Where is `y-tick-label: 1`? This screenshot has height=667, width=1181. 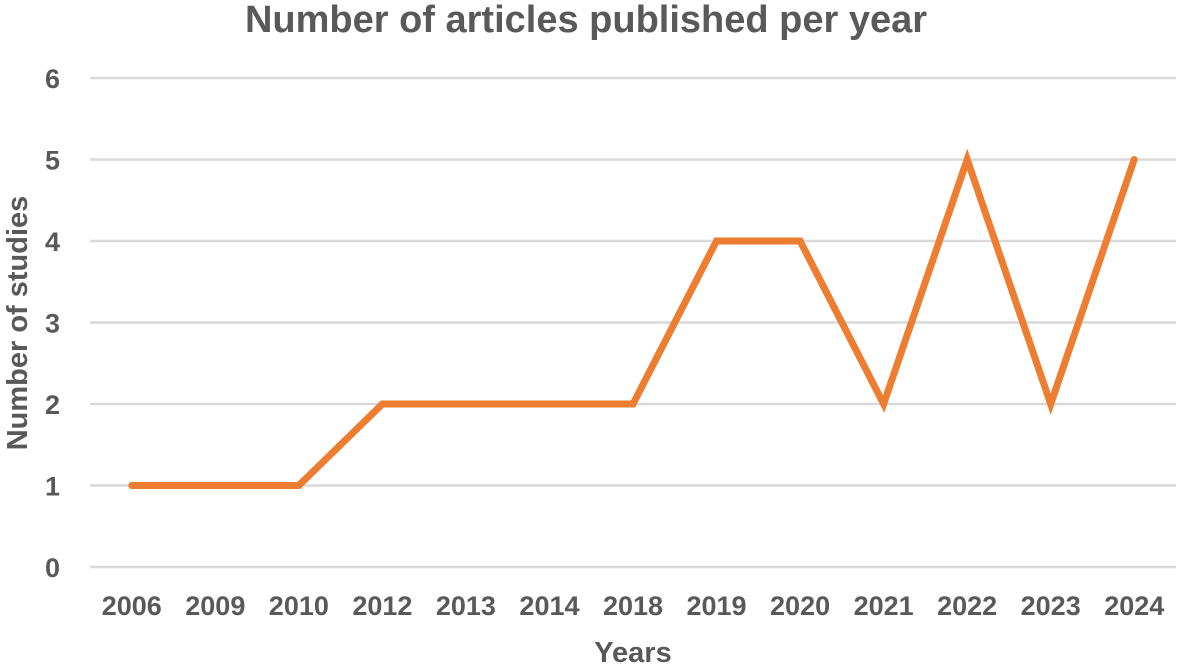 y-tick-label: 1 is located at coordinates (52, 487).